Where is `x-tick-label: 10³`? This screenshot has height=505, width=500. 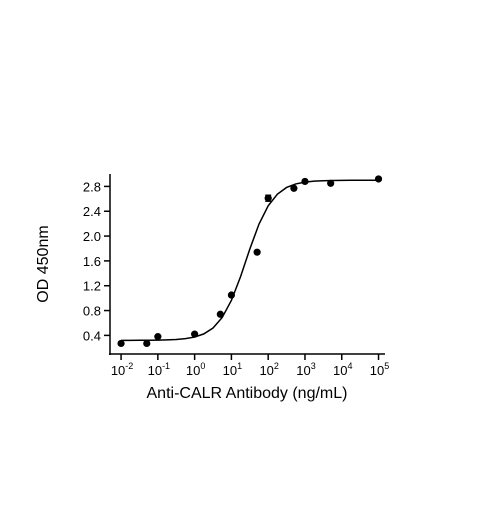
x-tick-label: 10³ is located at coordinates (305, 369).